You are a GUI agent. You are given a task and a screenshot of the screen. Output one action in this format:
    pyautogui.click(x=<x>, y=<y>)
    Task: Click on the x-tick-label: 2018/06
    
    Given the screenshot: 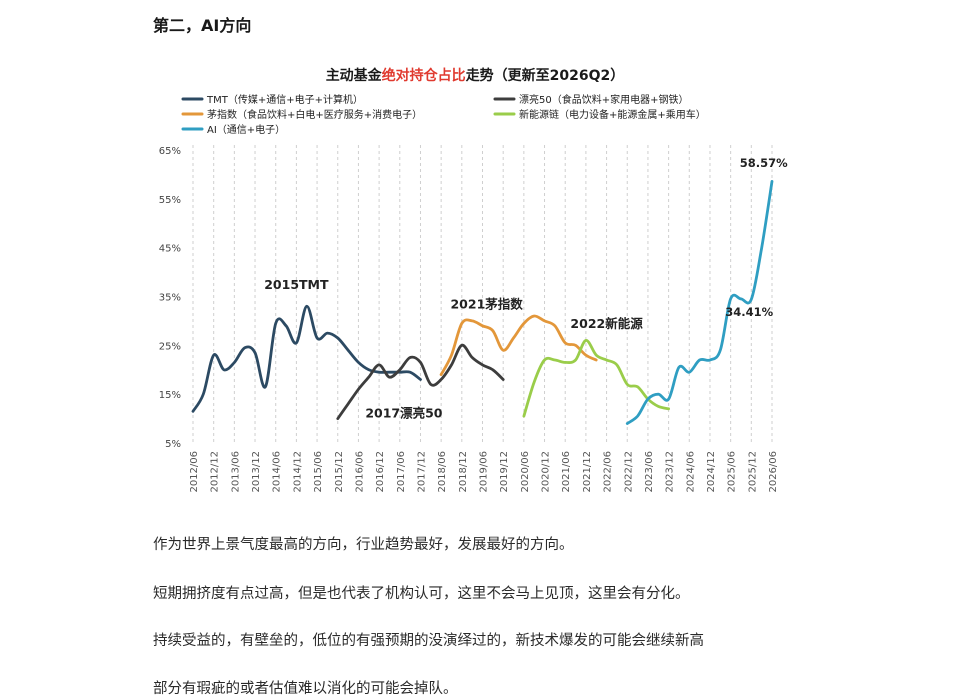 What is the action you would take?
    pyautogui.click(x=442, y=472)
    